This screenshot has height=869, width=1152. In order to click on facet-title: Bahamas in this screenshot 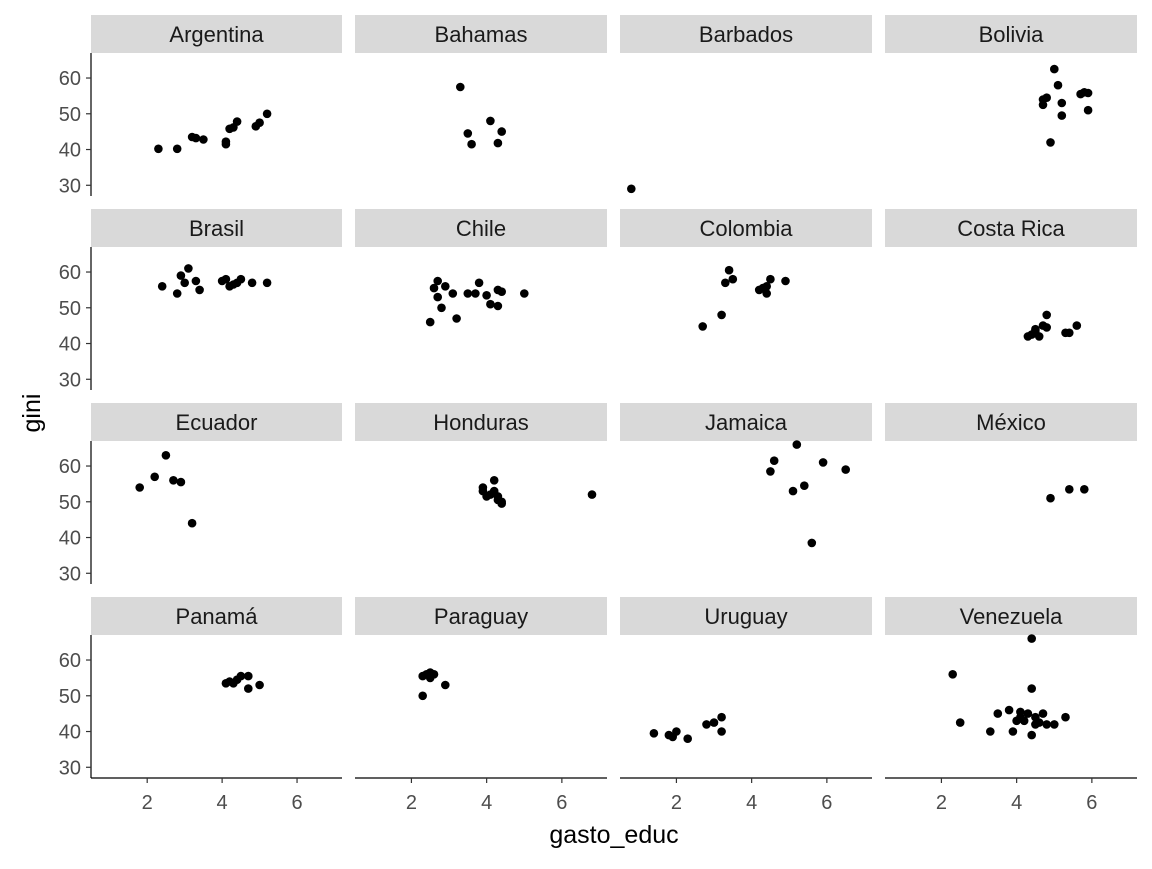, I will do `click(481, 34)`.